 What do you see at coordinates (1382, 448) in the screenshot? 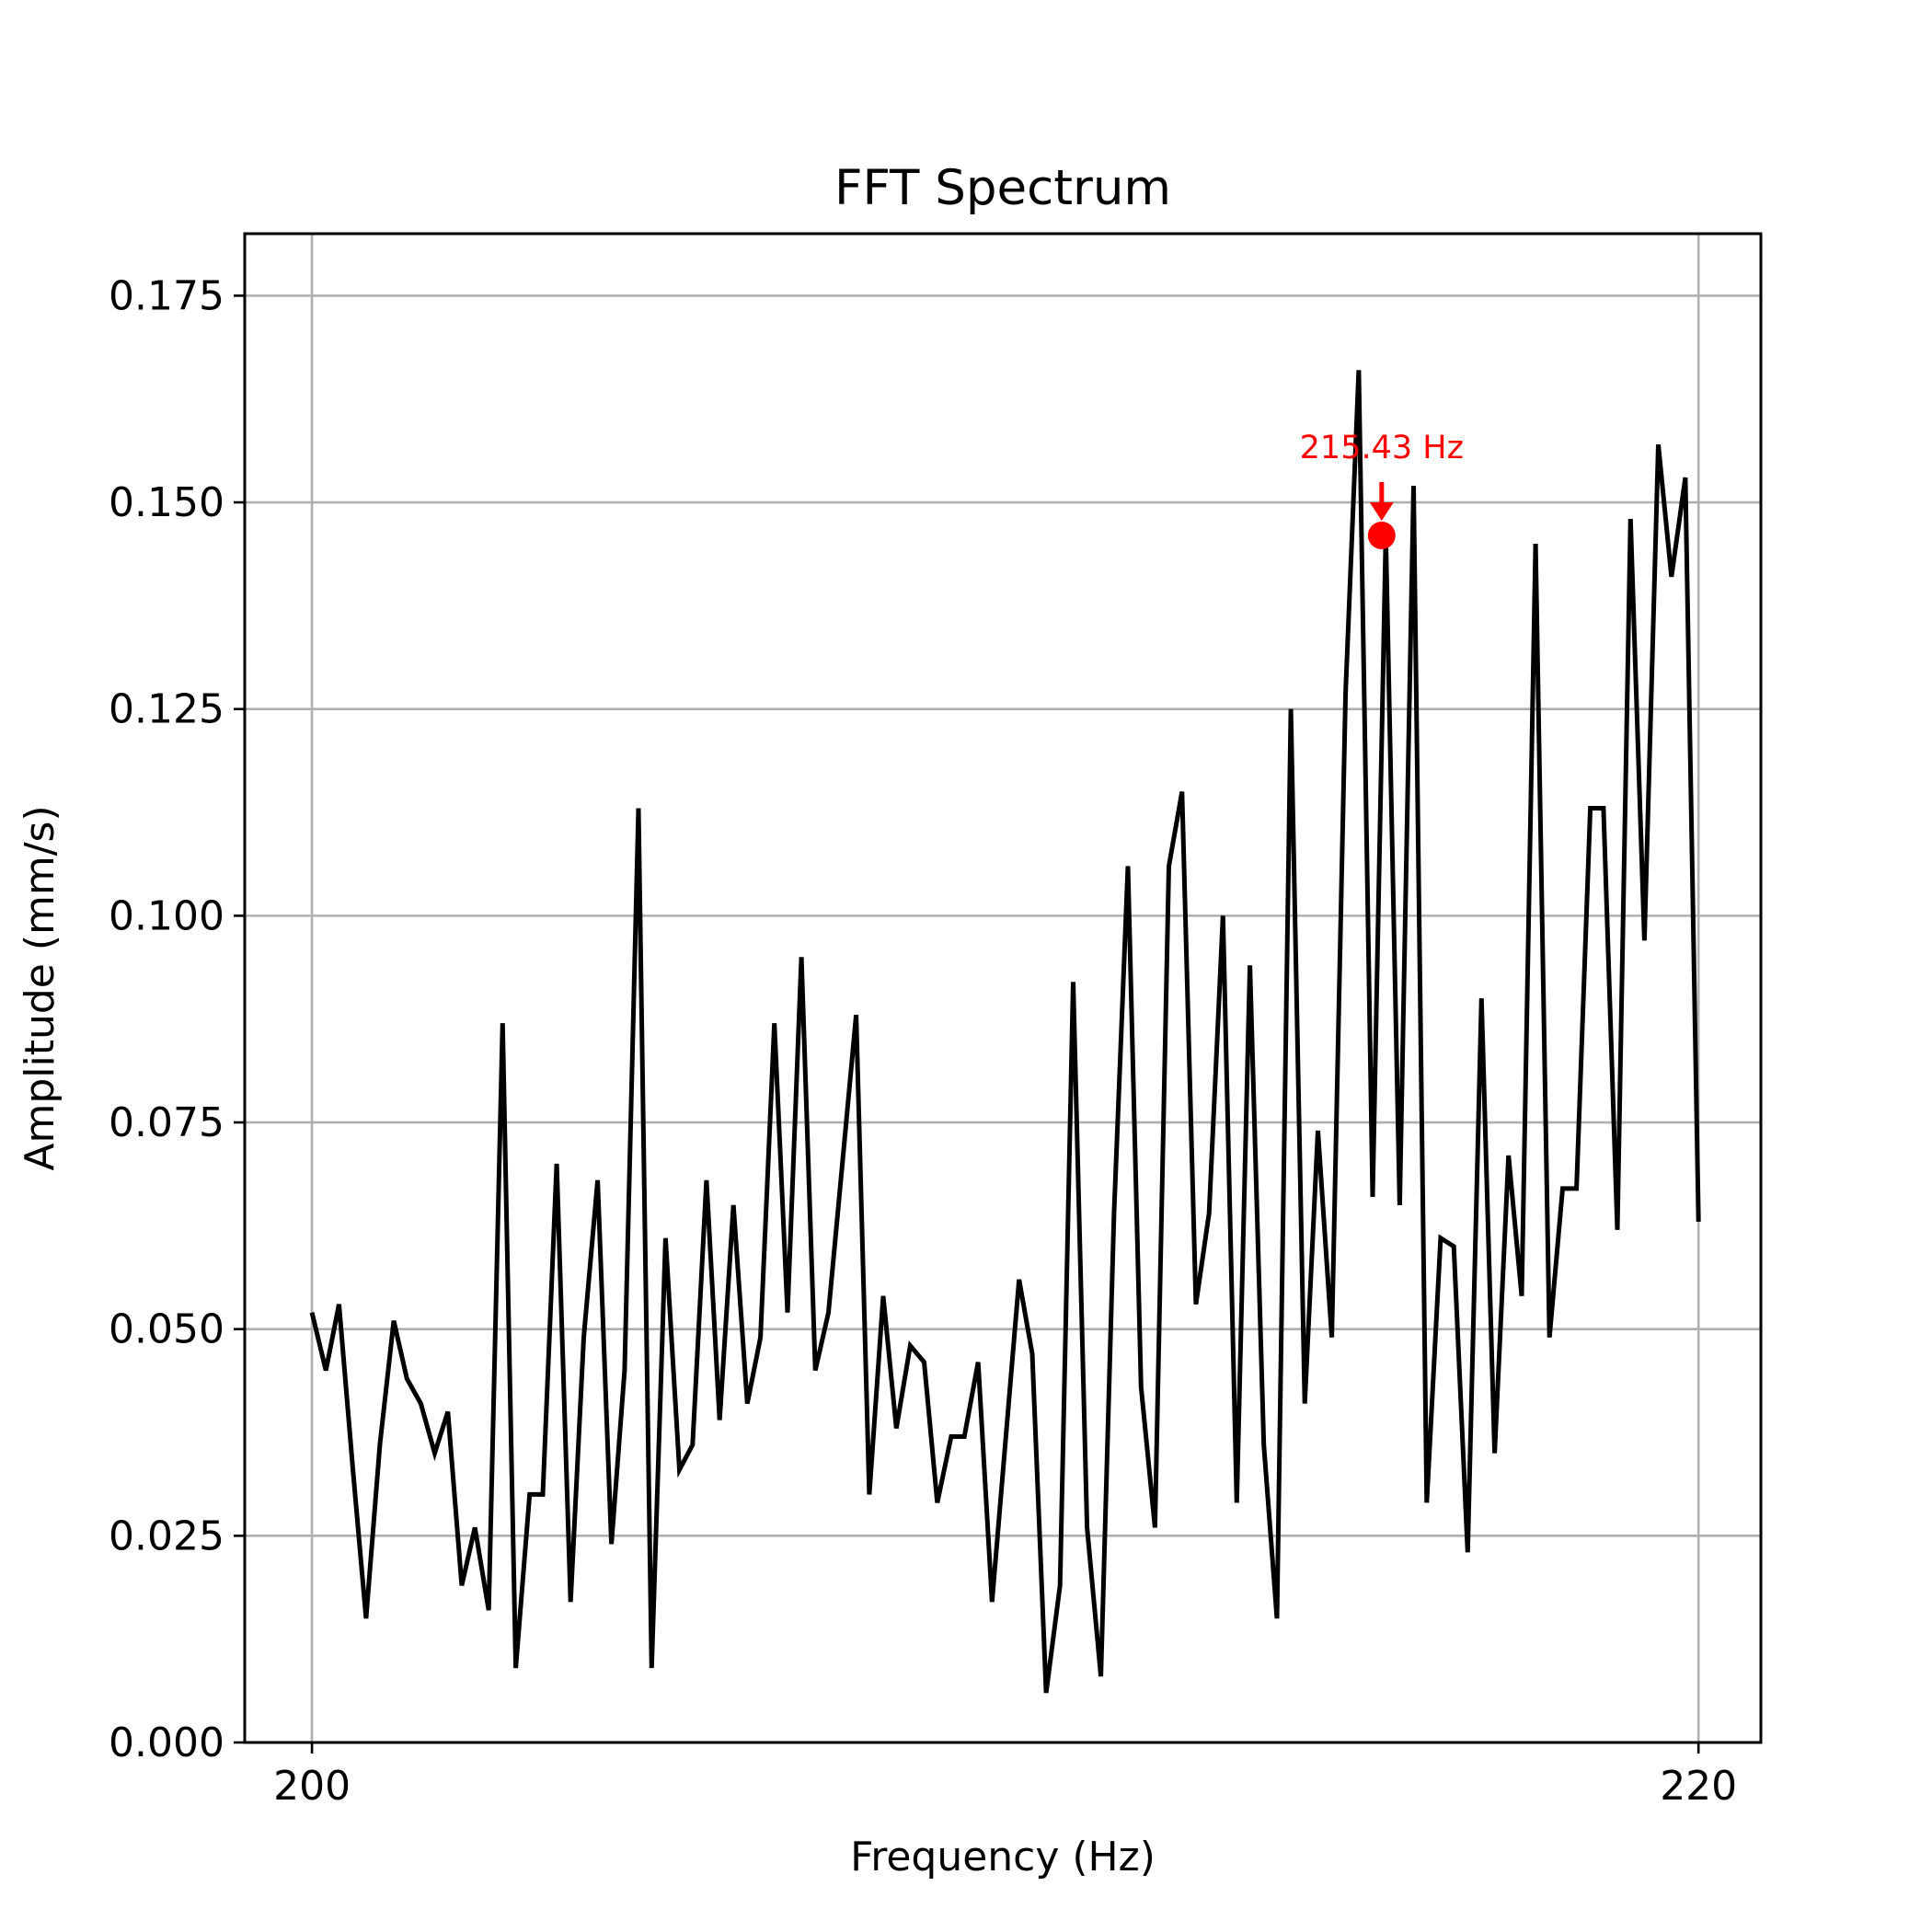
I see `peak-annotation-label: 215.43 Hz` at bounding box center [1382, 448].